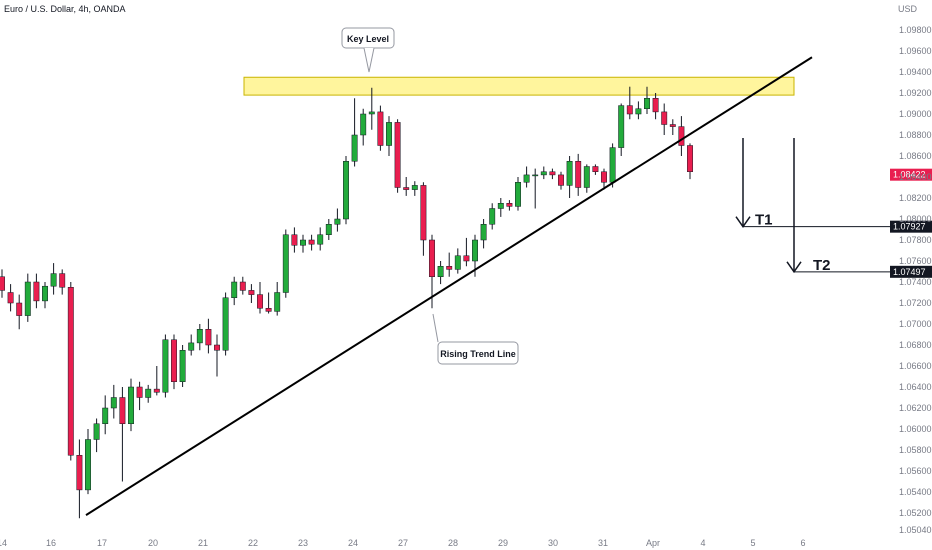 The image size is (932, 550). Describe the element at coordinates (3, 543) in the screenshot. I see `time-tick-label: 14` at that location.